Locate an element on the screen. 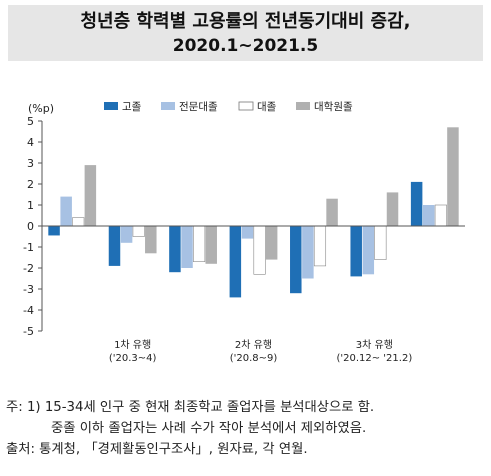 The height and width of the screenshot is (476, 491). bar-series3-group1 is located at coordinates (78, 222).